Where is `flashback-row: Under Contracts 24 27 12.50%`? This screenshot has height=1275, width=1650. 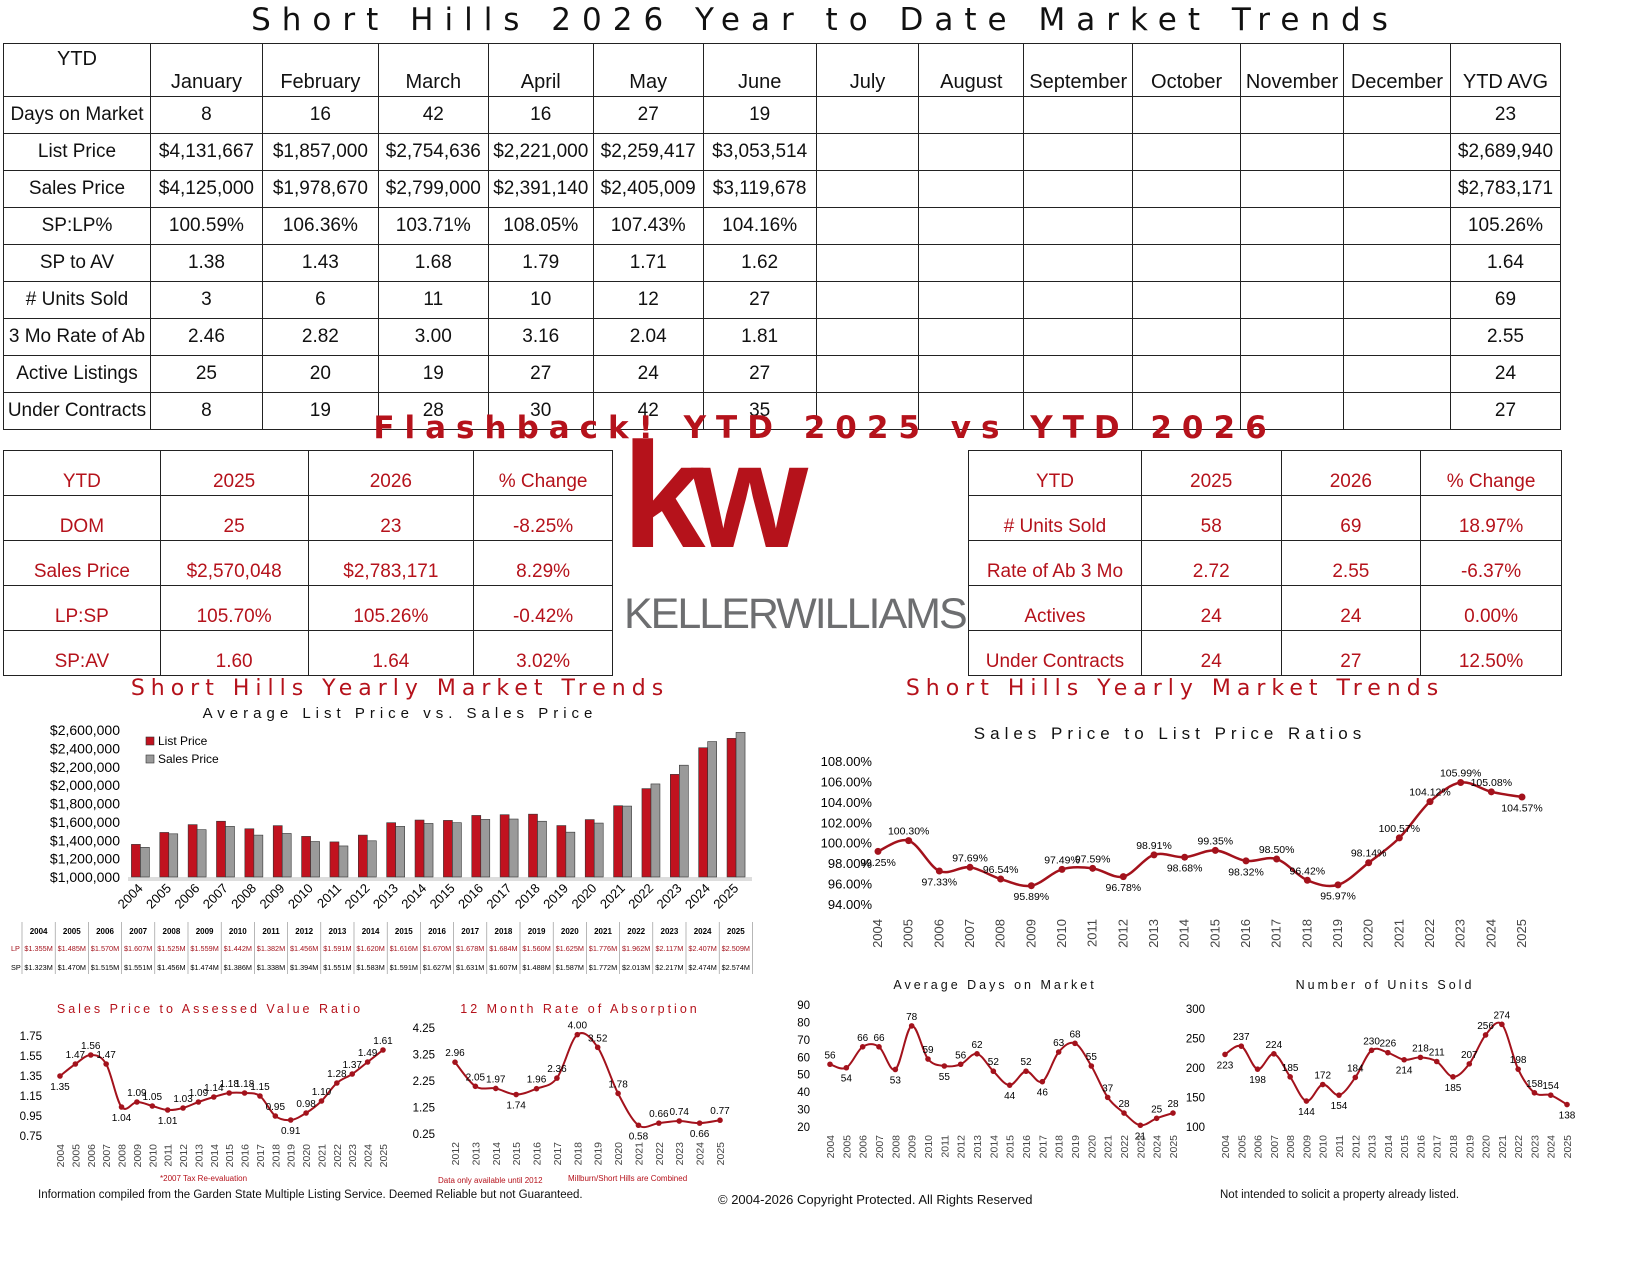 flashback-row: Under Contracts 24 27 12.50% is located at coordinates (1265, 653).